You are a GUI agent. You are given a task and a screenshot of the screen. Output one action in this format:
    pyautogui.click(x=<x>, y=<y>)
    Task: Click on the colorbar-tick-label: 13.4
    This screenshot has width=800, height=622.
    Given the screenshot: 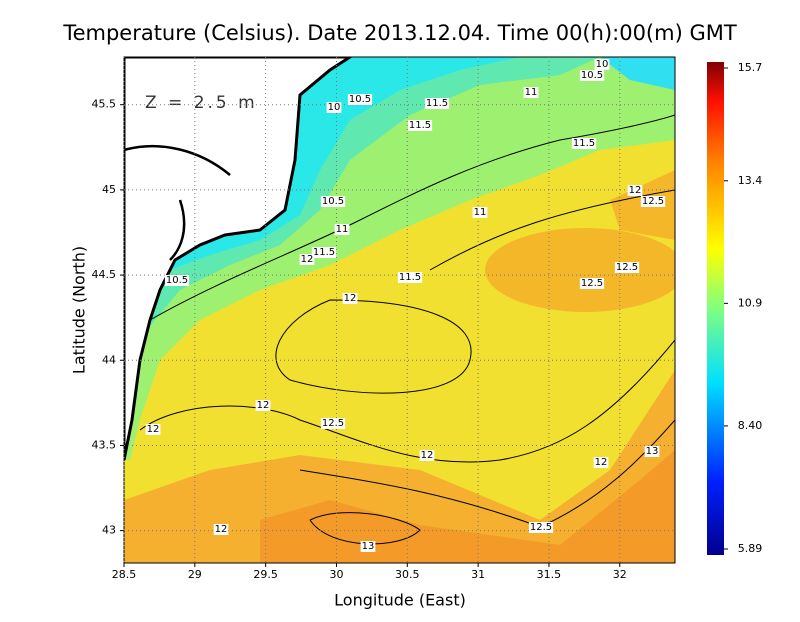 What is the action you would take?
    pyautogui.click(x=750, y=180)
    